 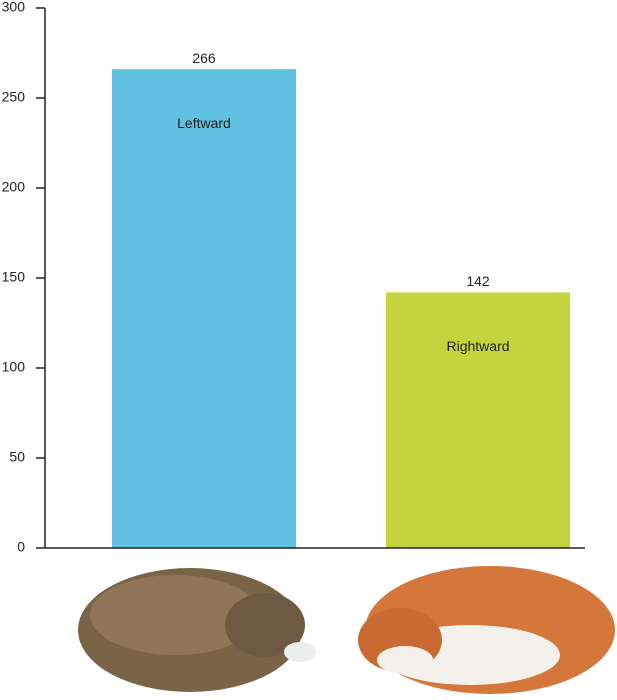 What do you see at coordinates (14, 367) in the screenshot?
I see `y-tick-label: 100` at bounding box center [14, 367].